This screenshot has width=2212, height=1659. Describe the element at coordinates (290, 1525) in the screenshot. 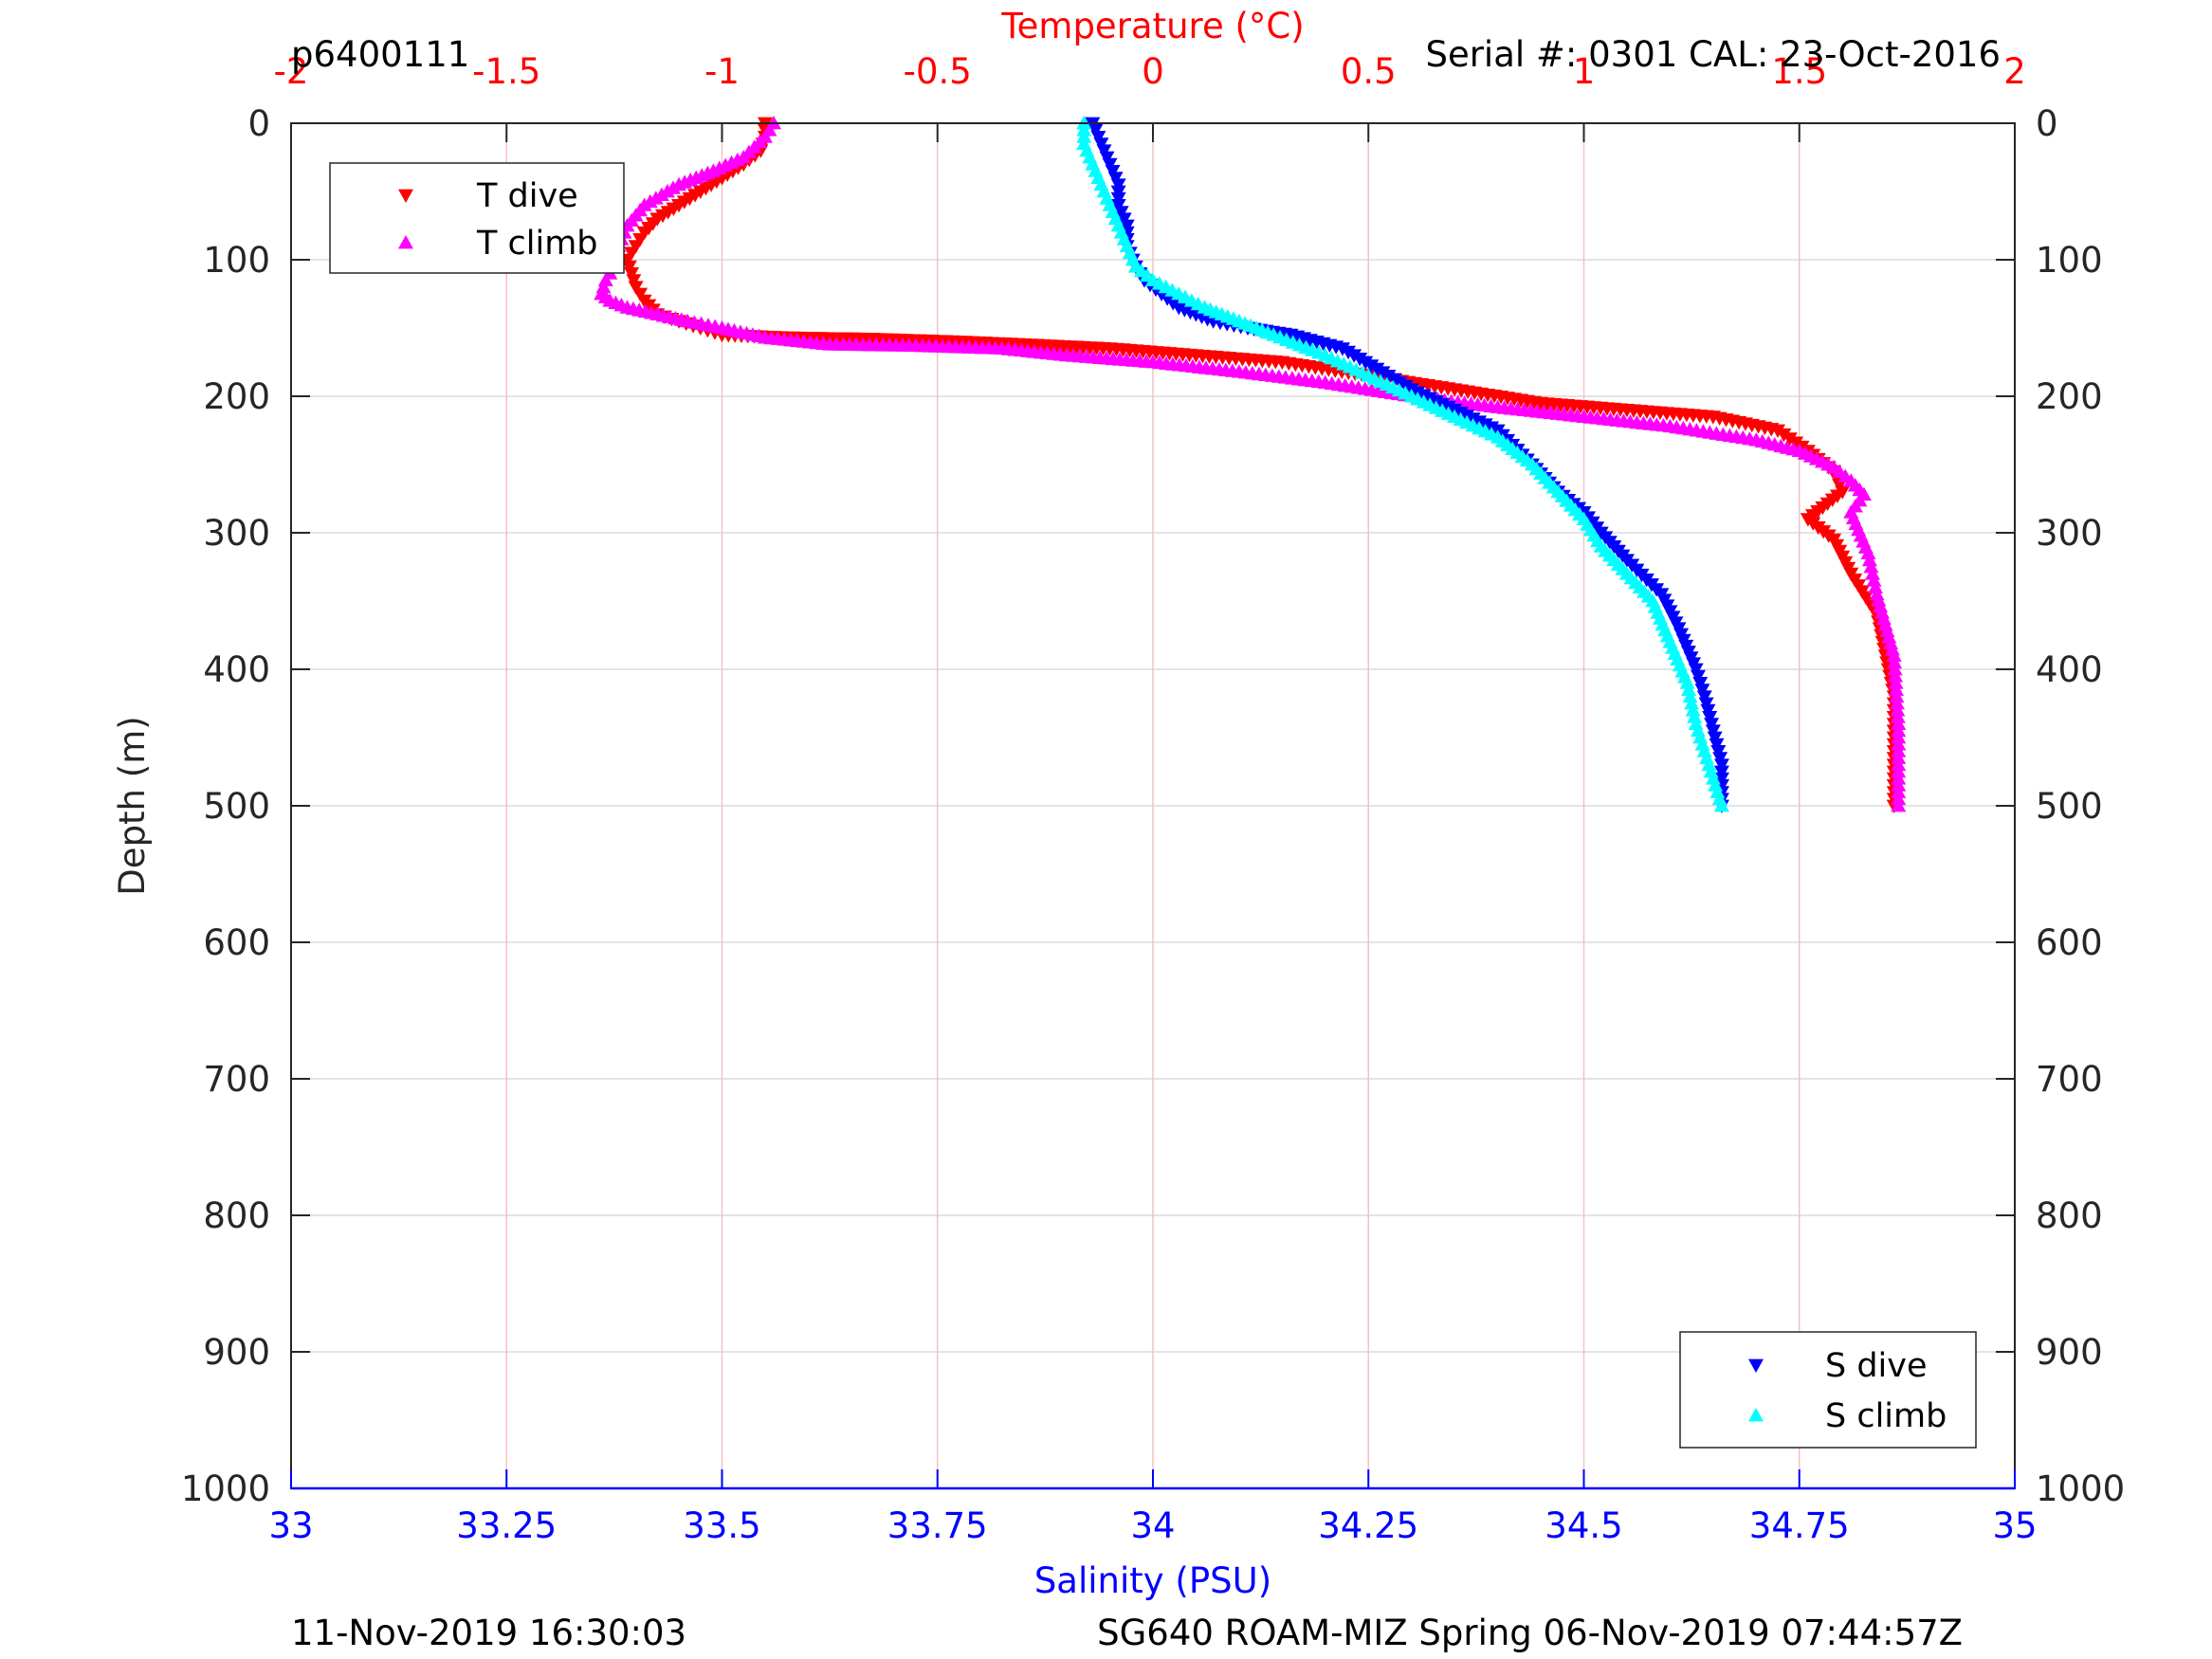

I see `salinity-tick-label: 33` at that location.